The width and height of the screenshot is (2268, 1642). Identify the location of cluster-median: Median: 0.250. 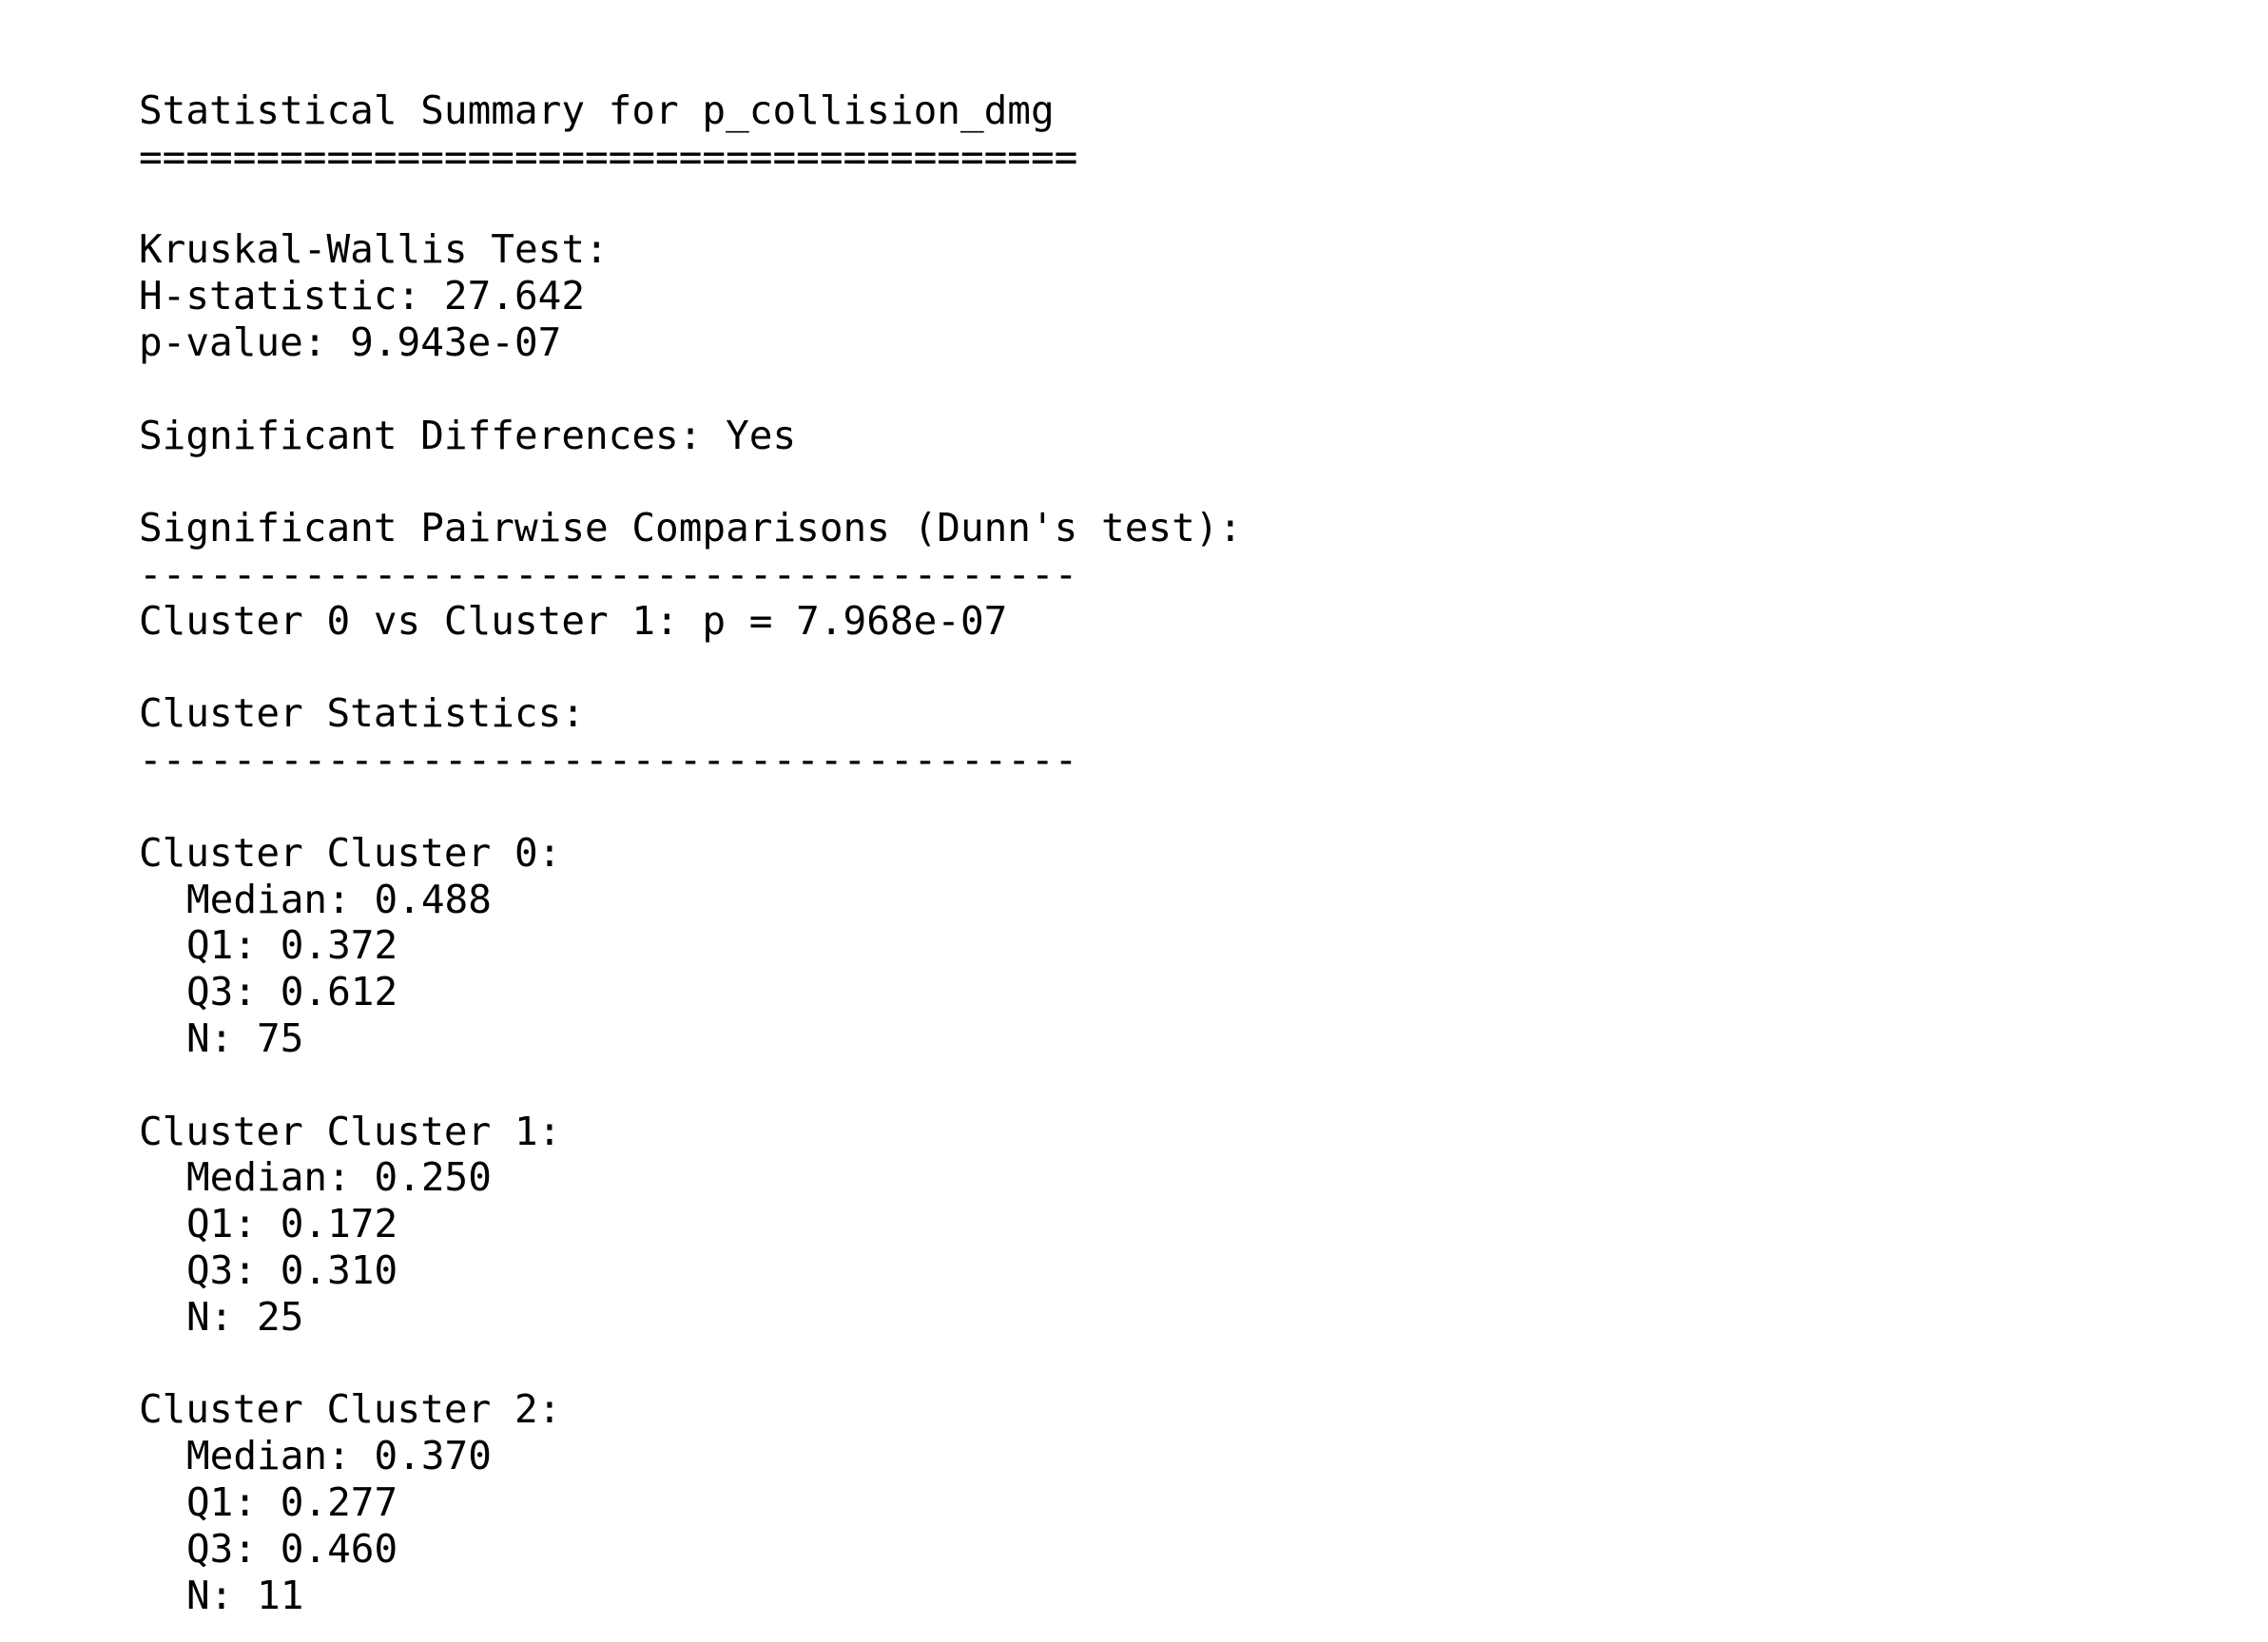
(339, 1177).